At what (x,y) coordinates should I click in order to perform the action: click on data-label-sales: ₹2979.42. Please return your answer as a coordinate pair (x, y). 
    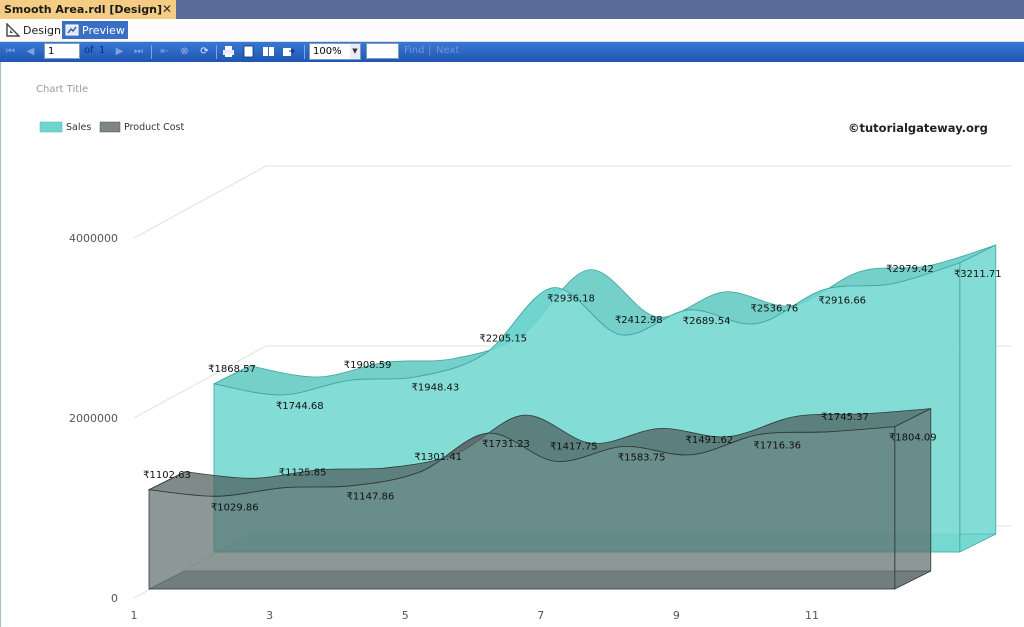
    Looking at the image, I should click on (910, 269).